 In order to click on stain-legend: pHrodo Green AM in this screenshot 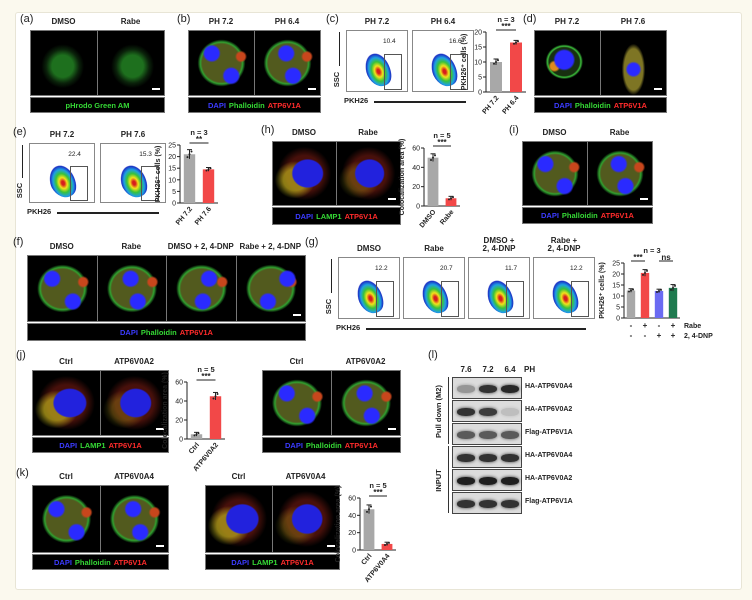, I will do `click(97, 105)`.